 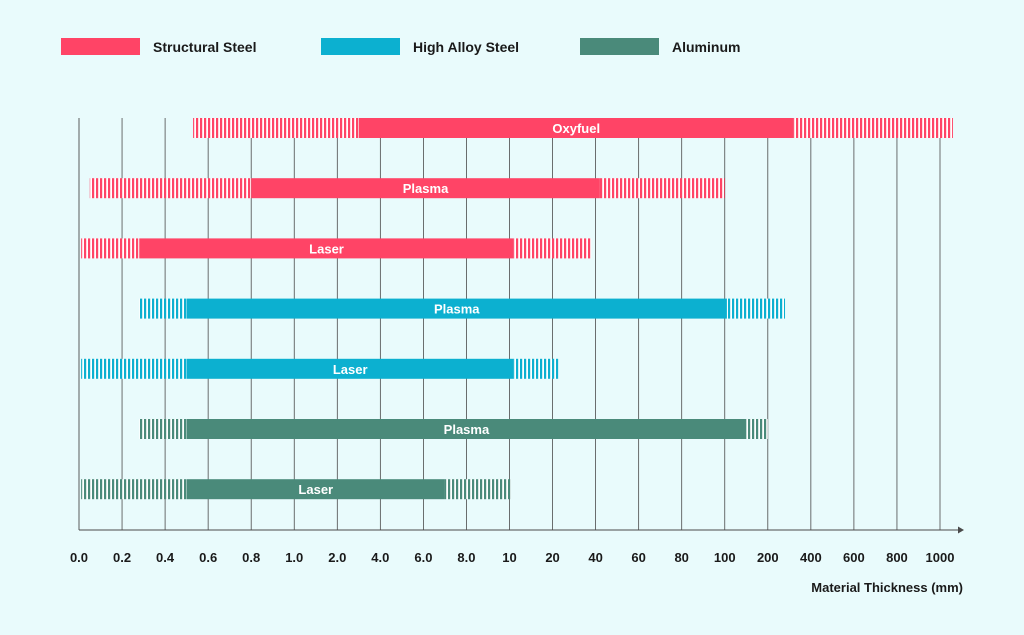 What do you see at coordinates (961, 530) in the screenshot?
I see `x-axis-arrow-icon` at bounding box center [961, 530].